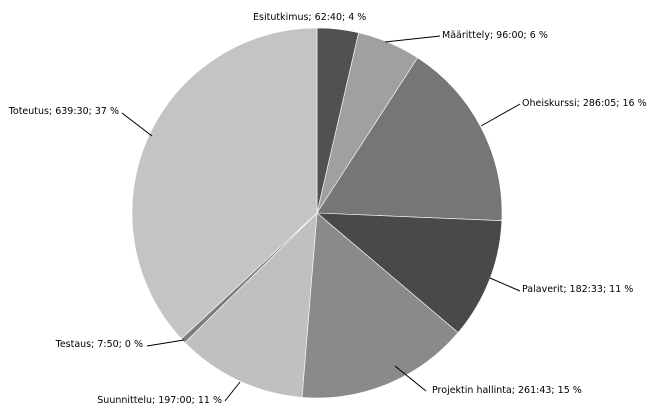  What do you see at coordinates (577, 289) in the screenshot?
I see `slice-label: Palaverit; 182:33; 11 %` at bounding box center [577, 289].